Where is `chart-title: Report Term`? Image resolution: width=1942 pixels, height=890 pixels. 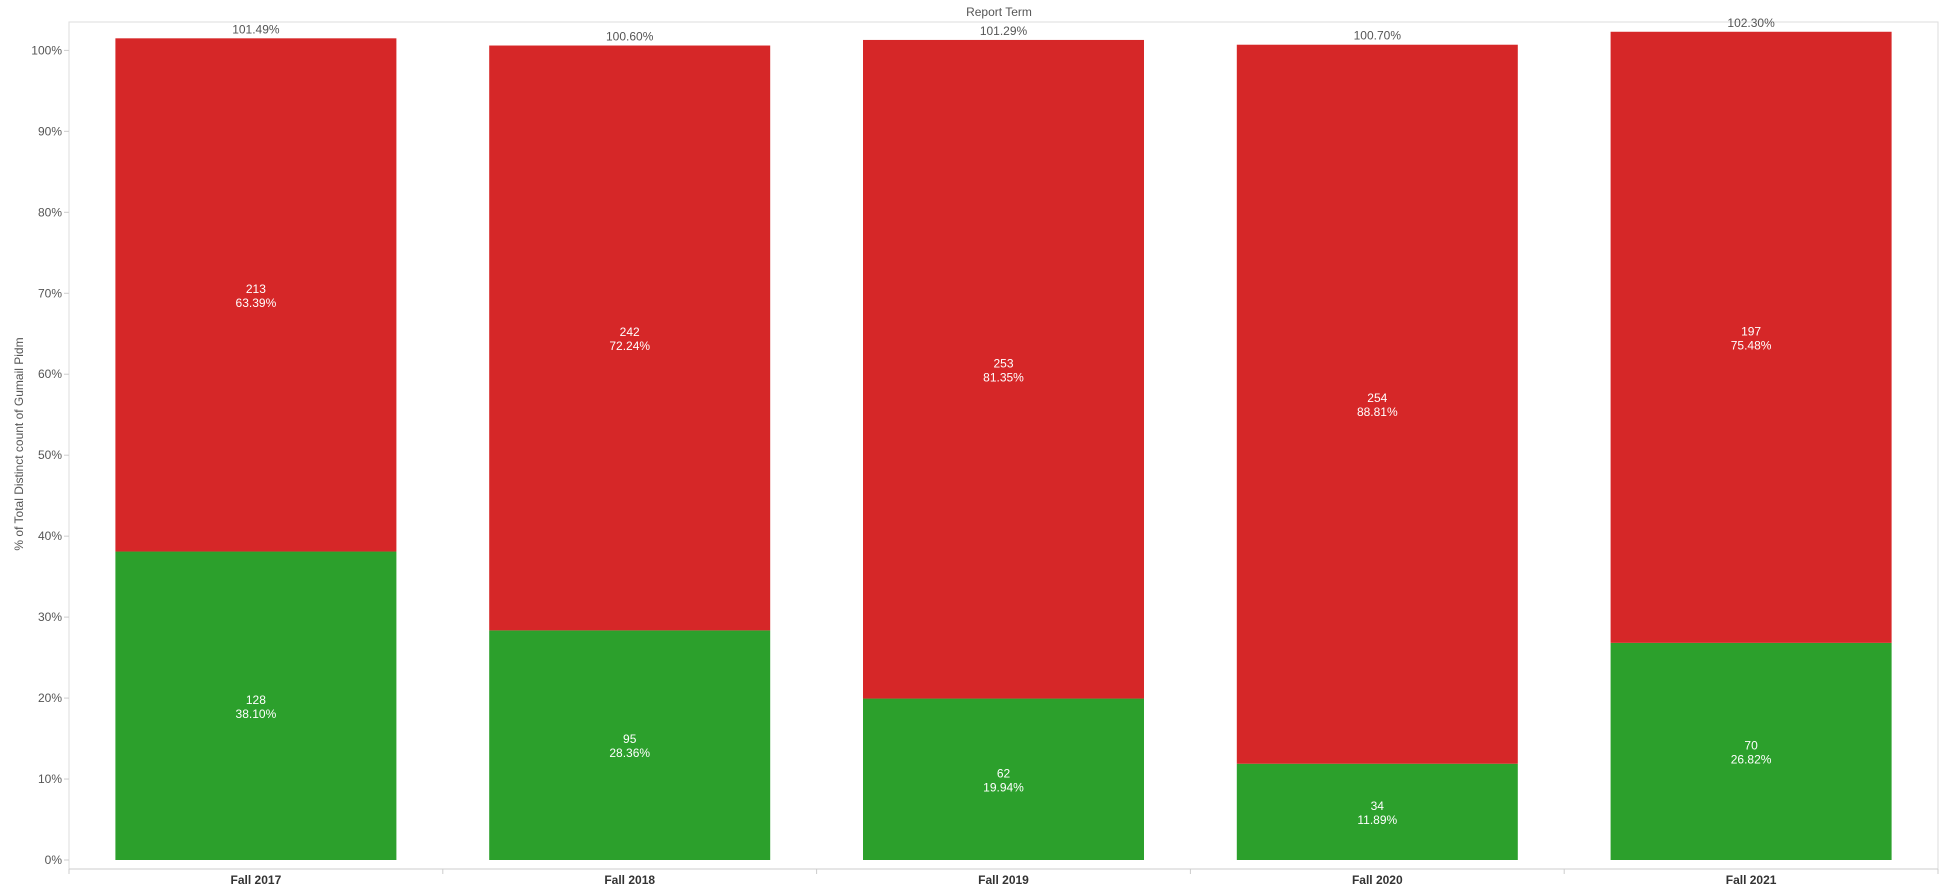
chart-title: Report Term is located at coordinates (999, 12).